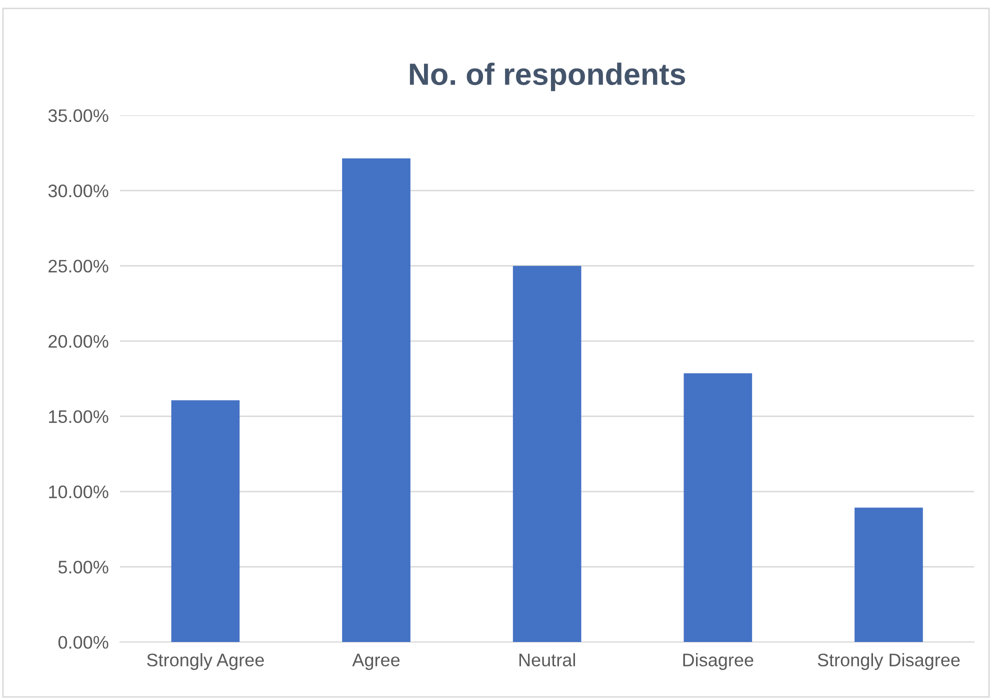 The width and height of the screenshot is (992, 699). Describe the element at coordinates (78, 341) in the screenshot. I see `y-tick-label: 20.00%` at that location.